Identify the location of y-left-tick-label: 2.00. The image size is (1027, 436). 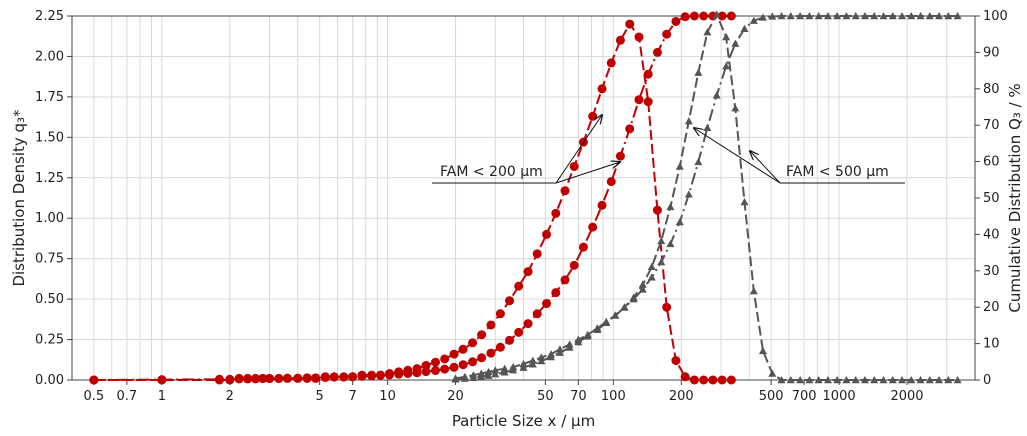
(49, 56).